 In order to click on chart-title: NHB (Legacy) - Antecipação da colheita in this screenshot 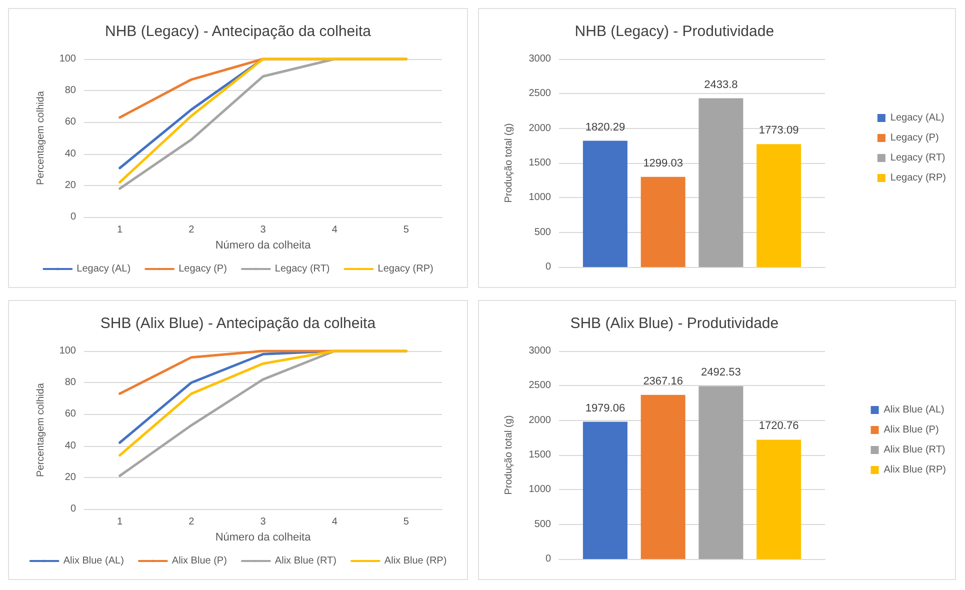, I will do `click(238, 31)`.